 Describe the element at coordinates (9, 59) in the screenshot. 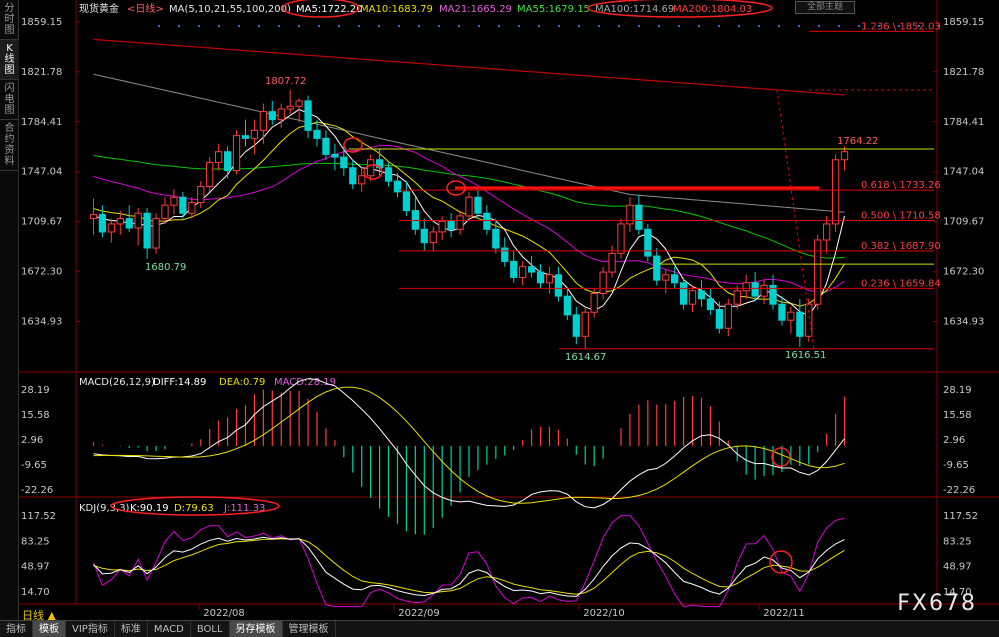

I see `sidebar-tab-char: 线` at that location.